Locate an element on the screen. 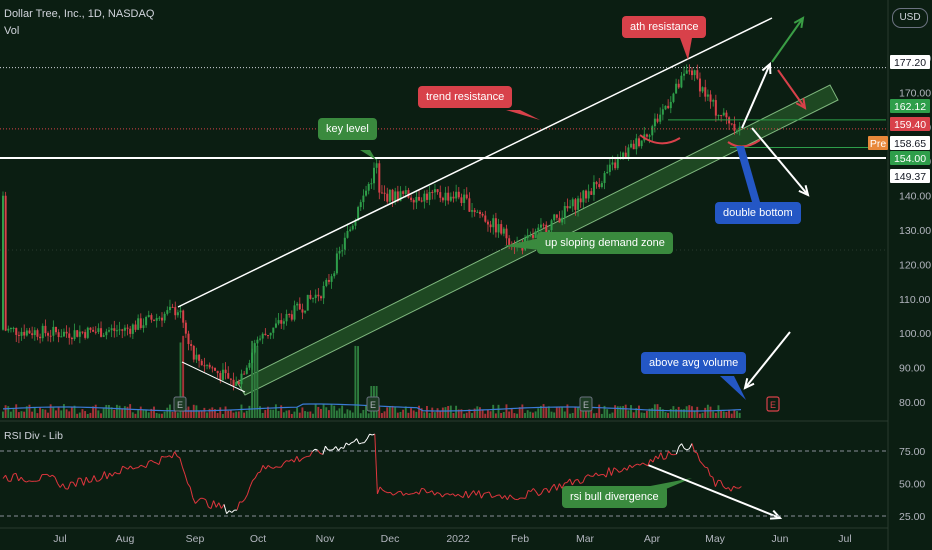  price-tick: 120.00 is located at coordinates (915, 265).